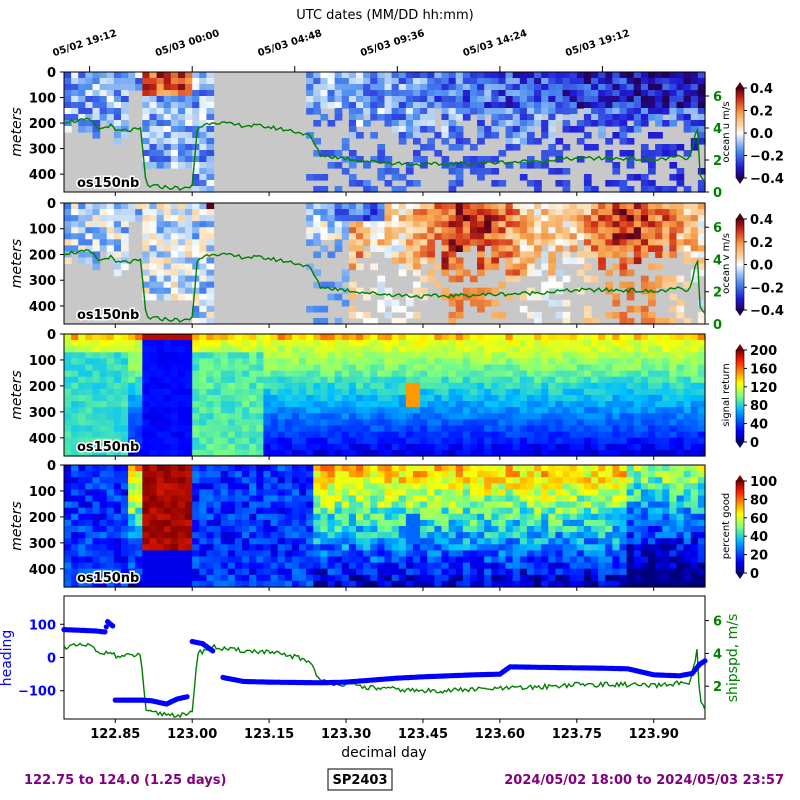 Image resolution: width=800 pixels, height=800 pixels. What do you see at coordinates (385, 132) in the screenshot?
I see `heatmap-cells` at bounding box center [385, 132].